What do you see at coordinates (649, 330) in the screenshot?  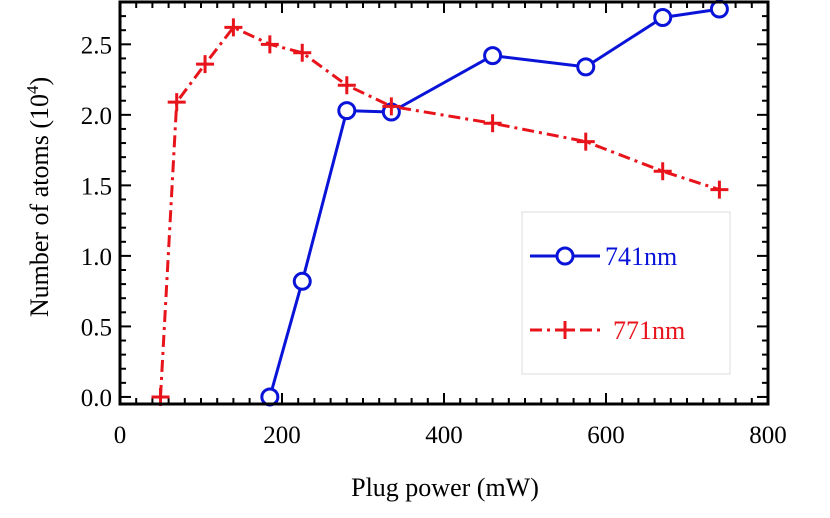 I see `legend-label-771nm: 771nm` at bounding box center [649, 330].